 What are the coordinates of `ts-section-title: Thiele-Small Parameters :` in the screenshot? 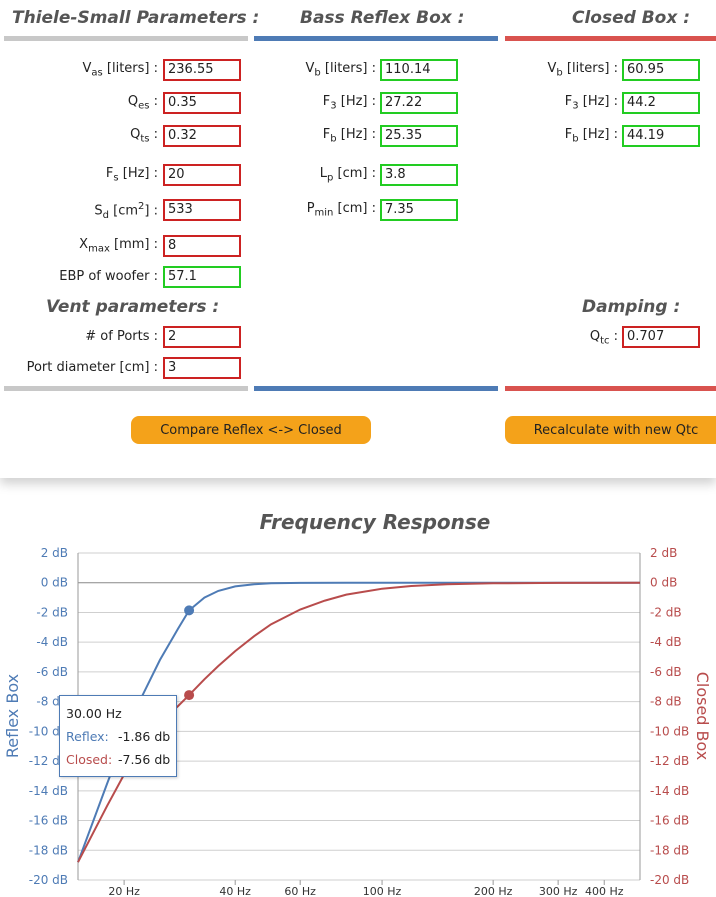 It's located at (136, 18).